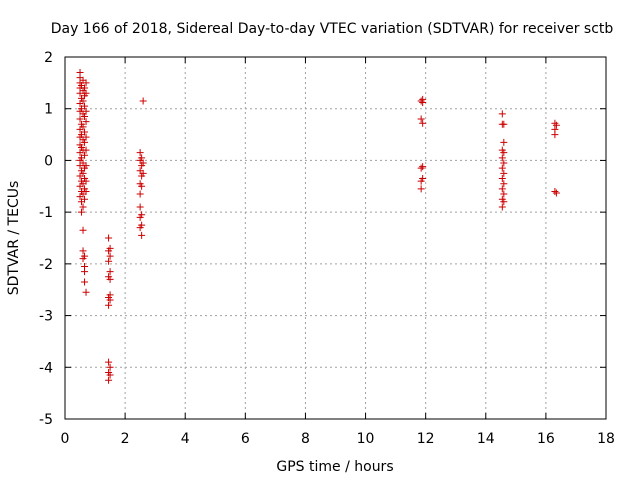 Image resolution: width=640 pixels, height=480 pixels. Describe the element at coordinates (366, 439) in the screenshot. I see `x-tick-label: 10` at that location.